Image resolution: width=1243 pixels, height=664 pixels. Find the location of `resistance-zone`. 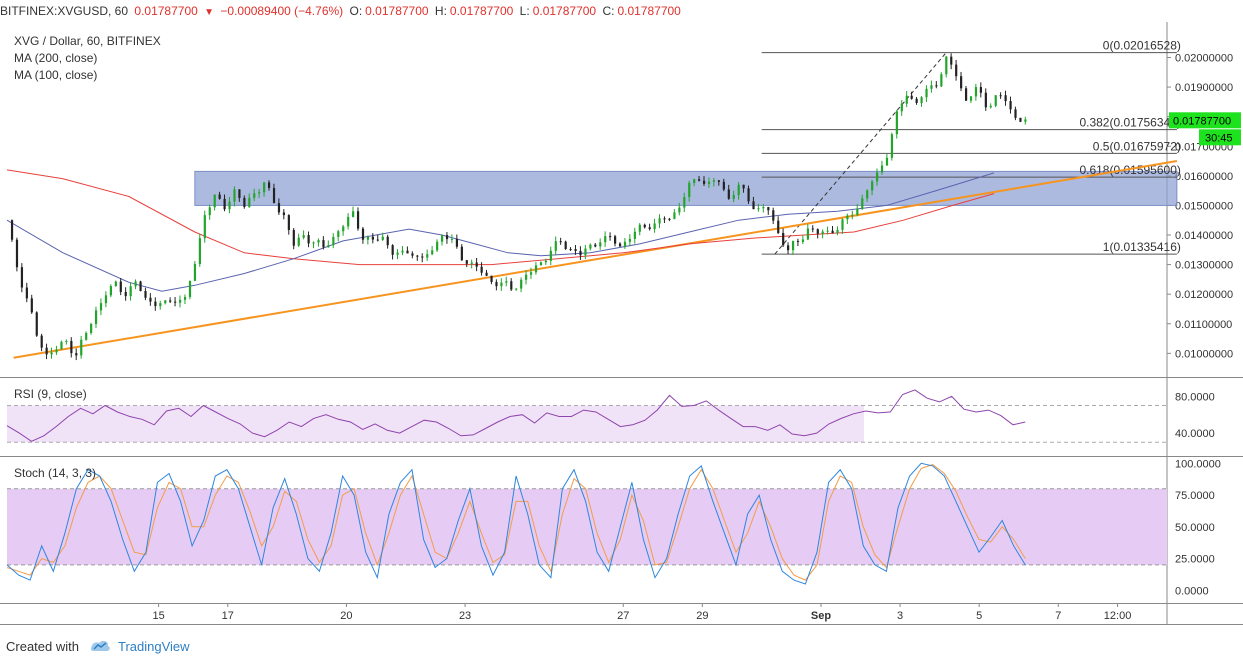

resistance-zone is located at coordinates (686, 188).